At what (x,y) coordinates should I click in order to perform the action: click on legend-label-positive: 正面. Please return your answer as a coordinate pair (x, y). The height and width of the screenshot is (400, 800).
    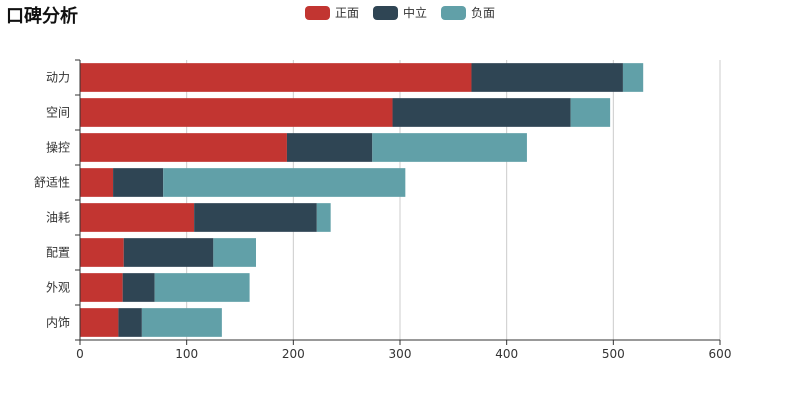
    Looking at the image, I should click on (346, 13).